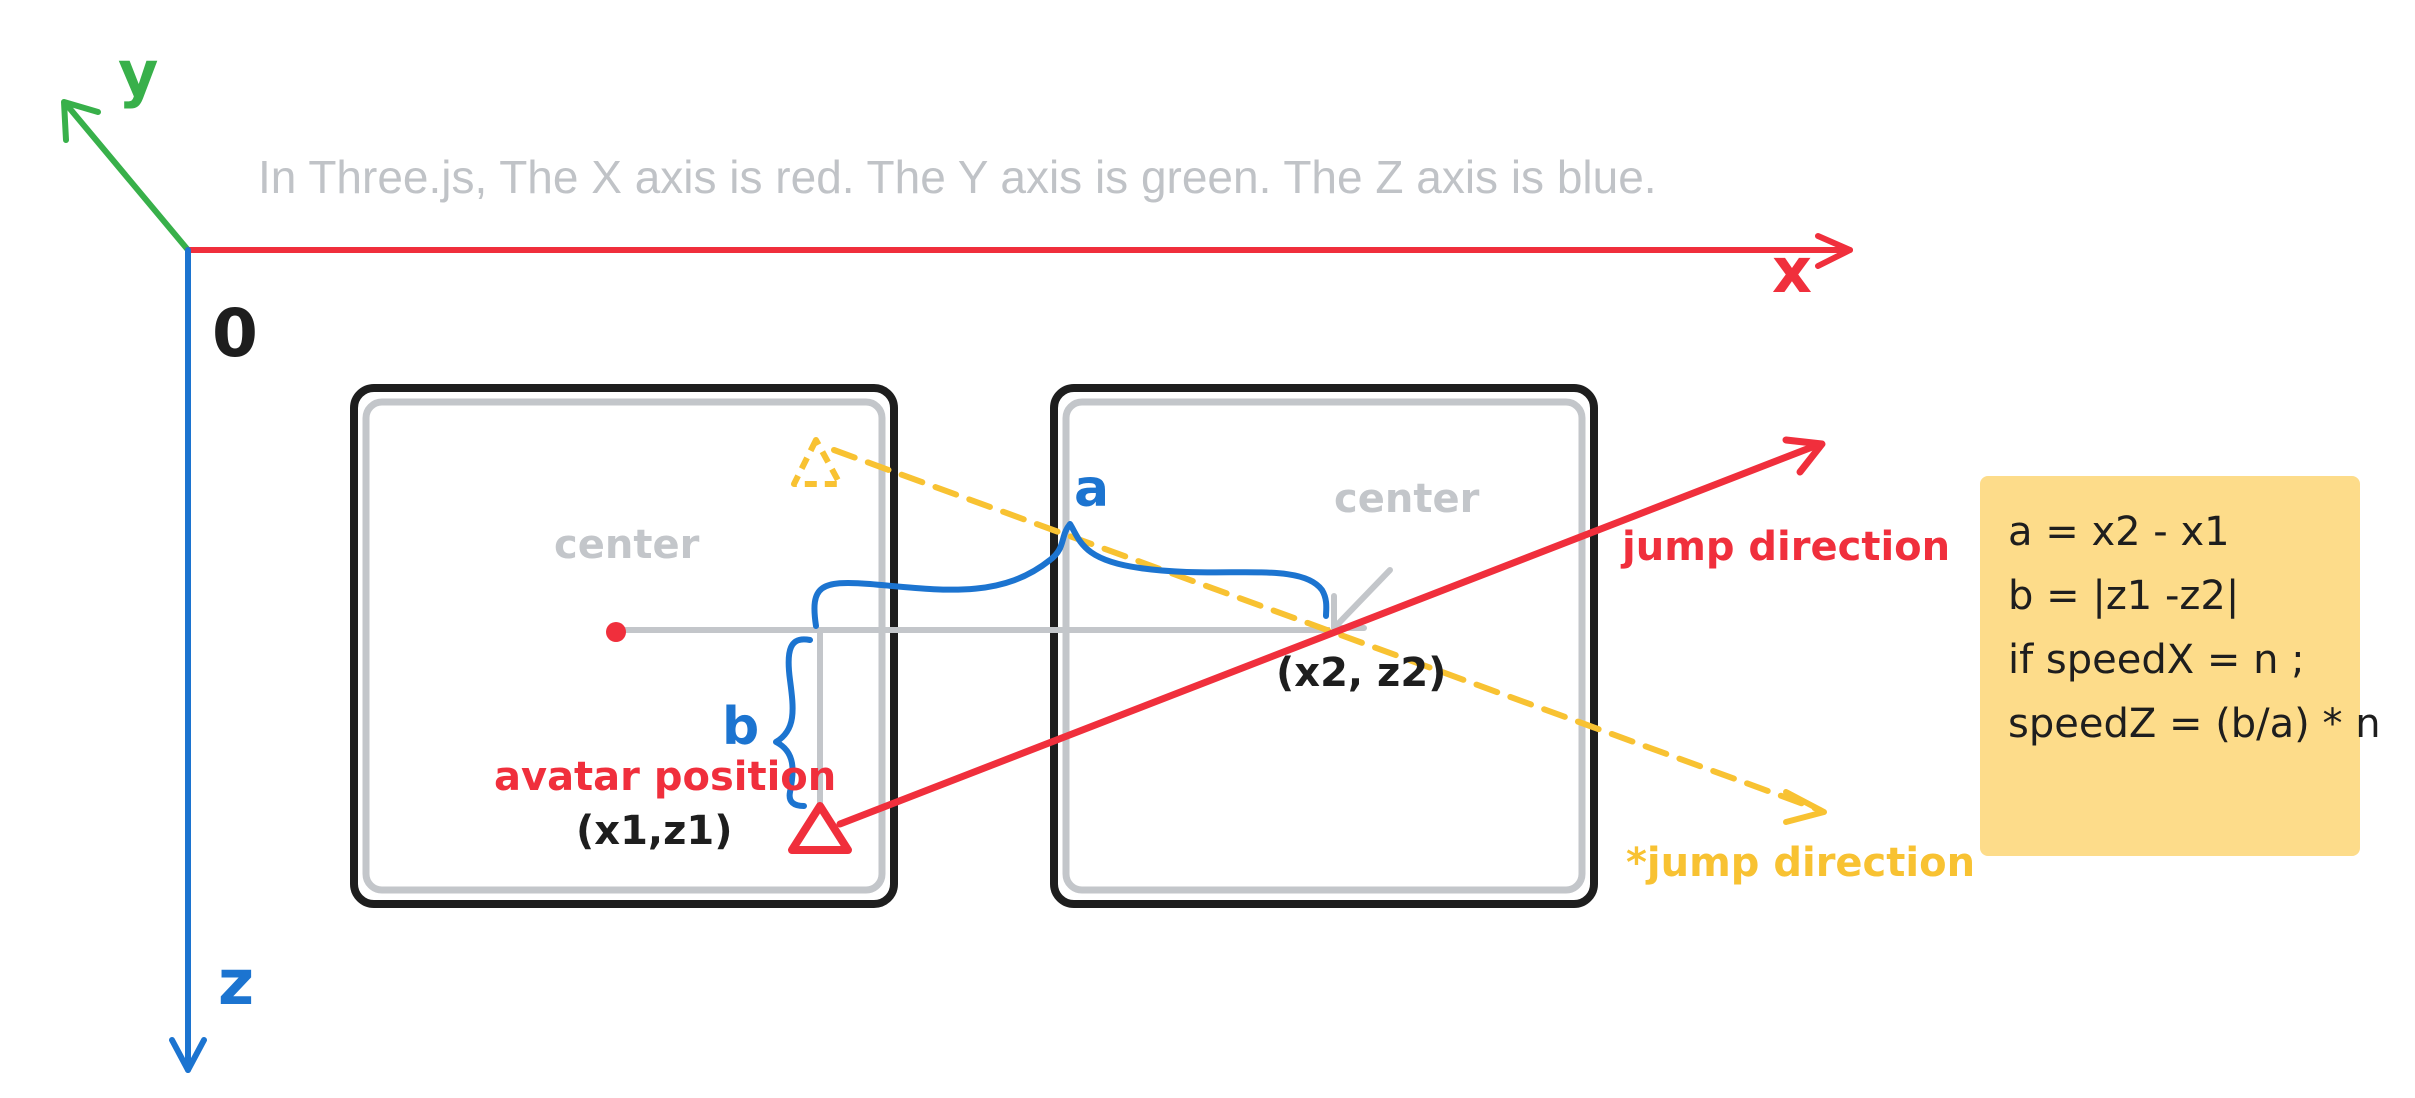 The height and width of the screenshot is (1098, 2415). I want to click on x-axis-arrowhead, so click(1834, 251).